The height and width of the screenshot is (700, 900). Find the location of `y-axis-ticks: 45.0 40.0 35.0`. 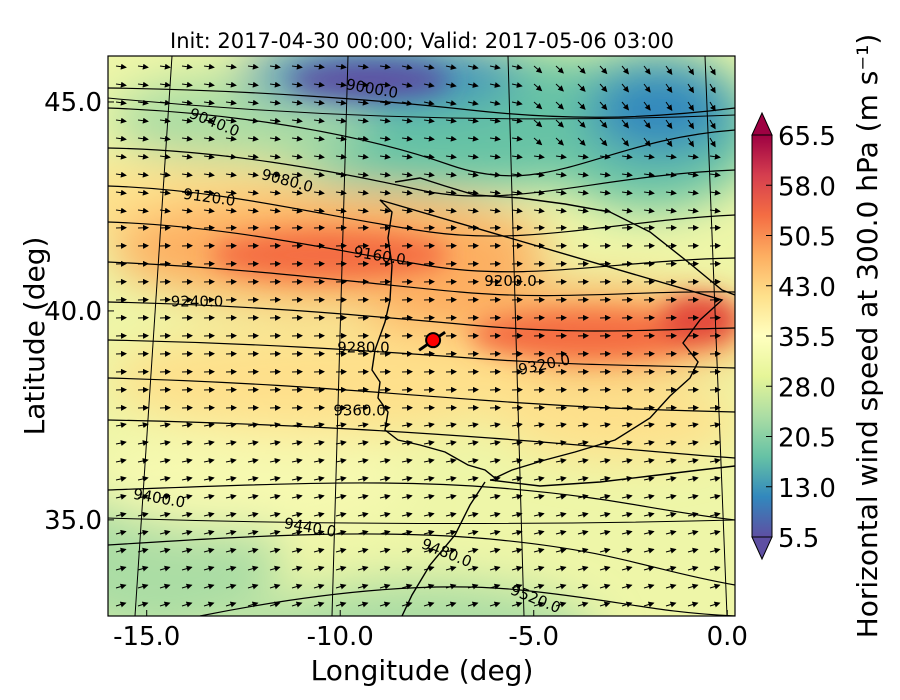

y-axis-ticks: 45.0 40.0 35.0 is located at coordinates (79, 312).